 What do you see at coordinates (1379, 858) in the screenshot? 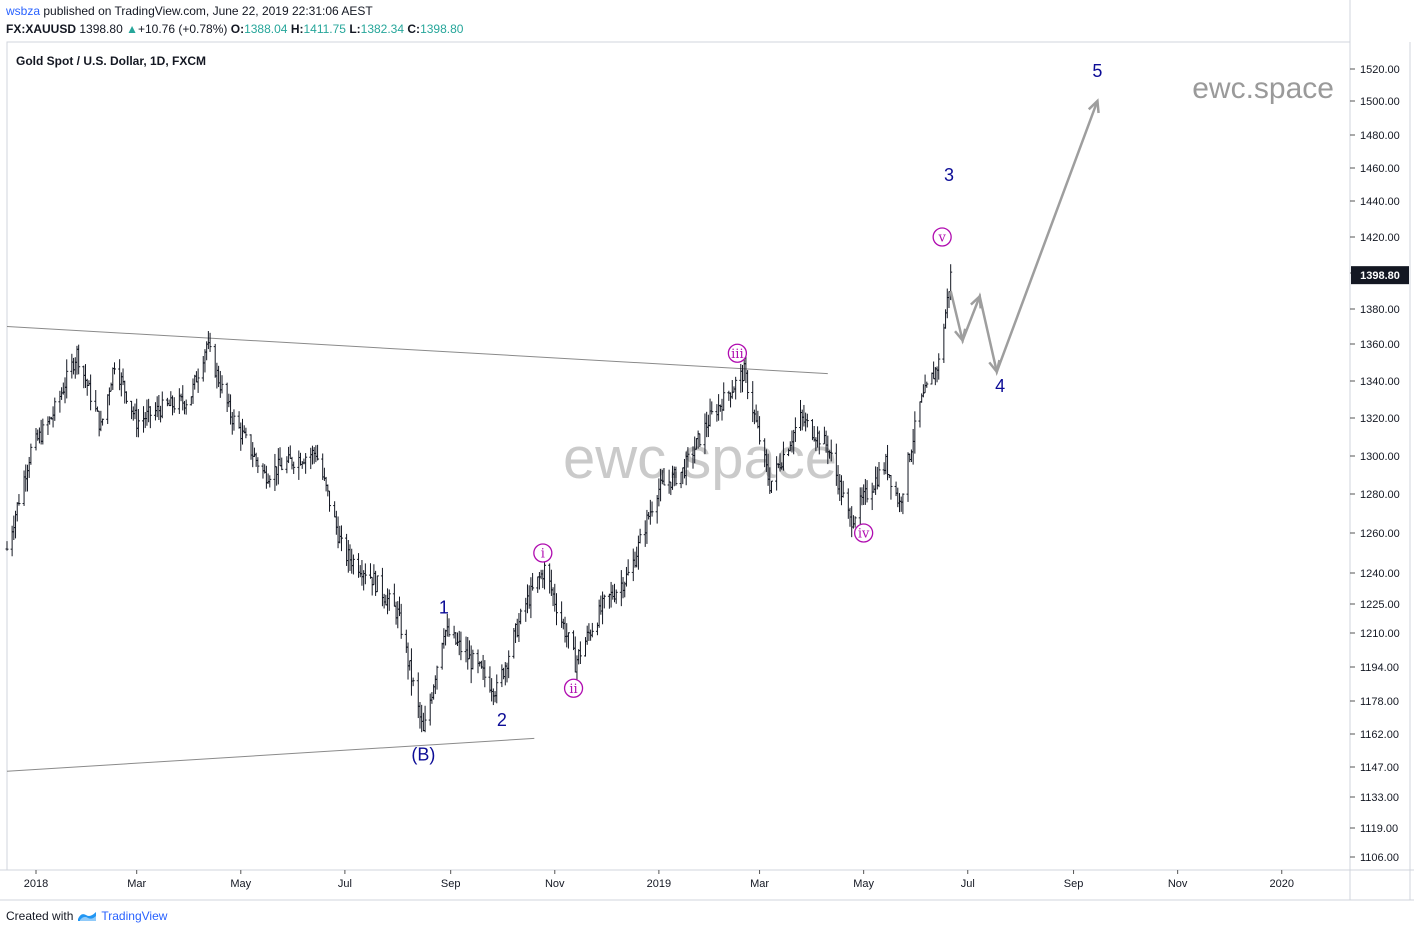
I see `y-tick-label: 1106.00` at bounding box center [1379, 858].